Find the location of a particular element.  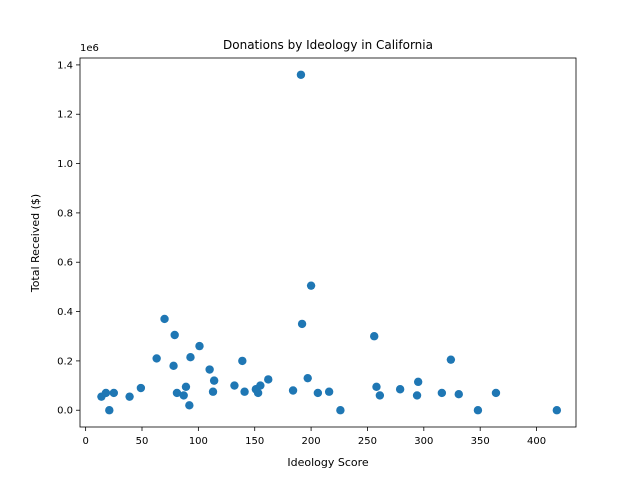

y-tick-label: 0.6 is located at coordinates (65, 263).